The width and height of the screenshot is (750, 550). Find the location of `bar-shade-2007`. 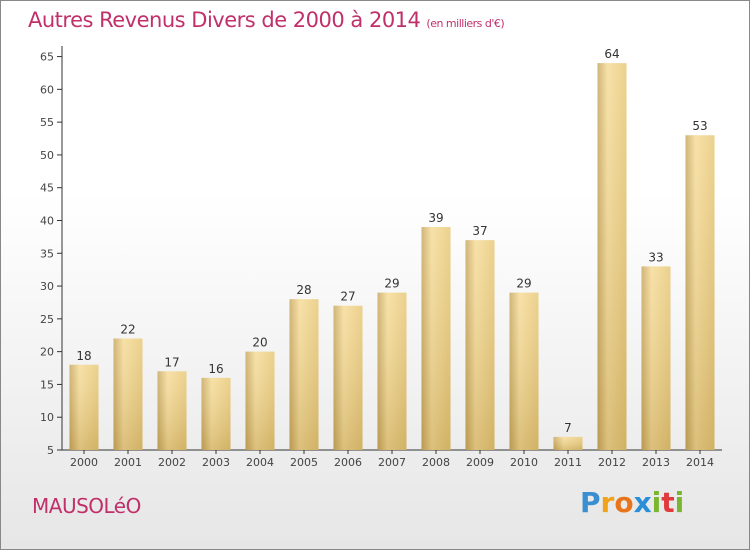

bar-shade-2007 is located at coordinates (392, 371).